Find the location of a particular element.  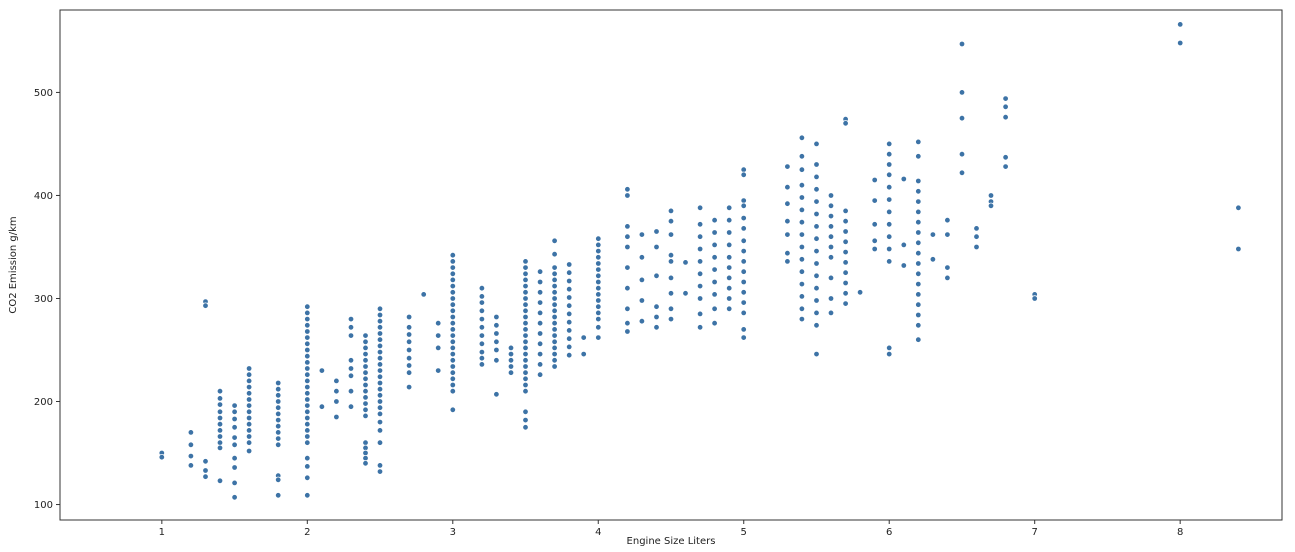

y-tick-label: 400 is located at coordinates (43, 196).